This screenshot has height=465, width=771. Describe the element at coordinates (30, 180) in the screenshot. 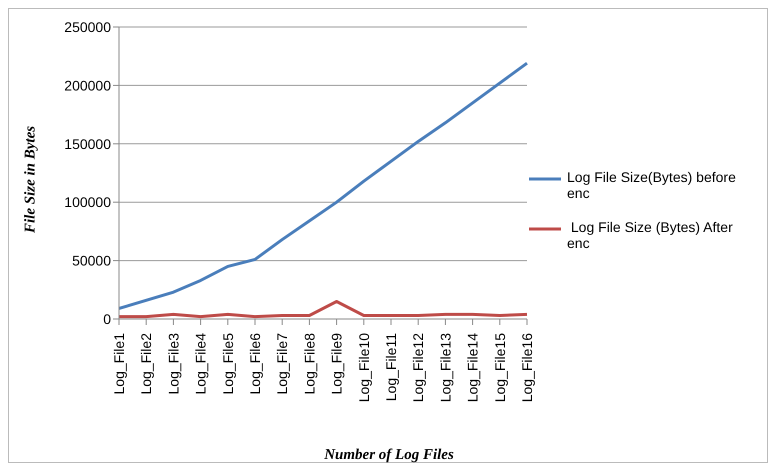

I see `y-axis-title: File Size in Bytes` at that location.